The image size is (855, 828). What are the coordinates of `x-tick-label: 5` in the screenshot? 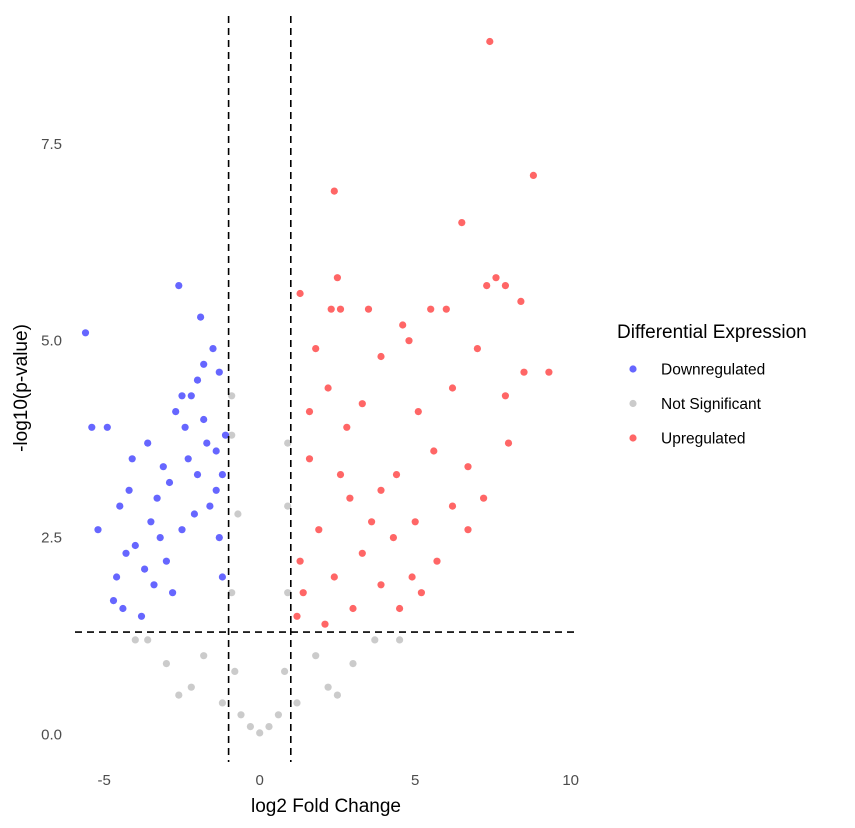 It's located at (415, 780).